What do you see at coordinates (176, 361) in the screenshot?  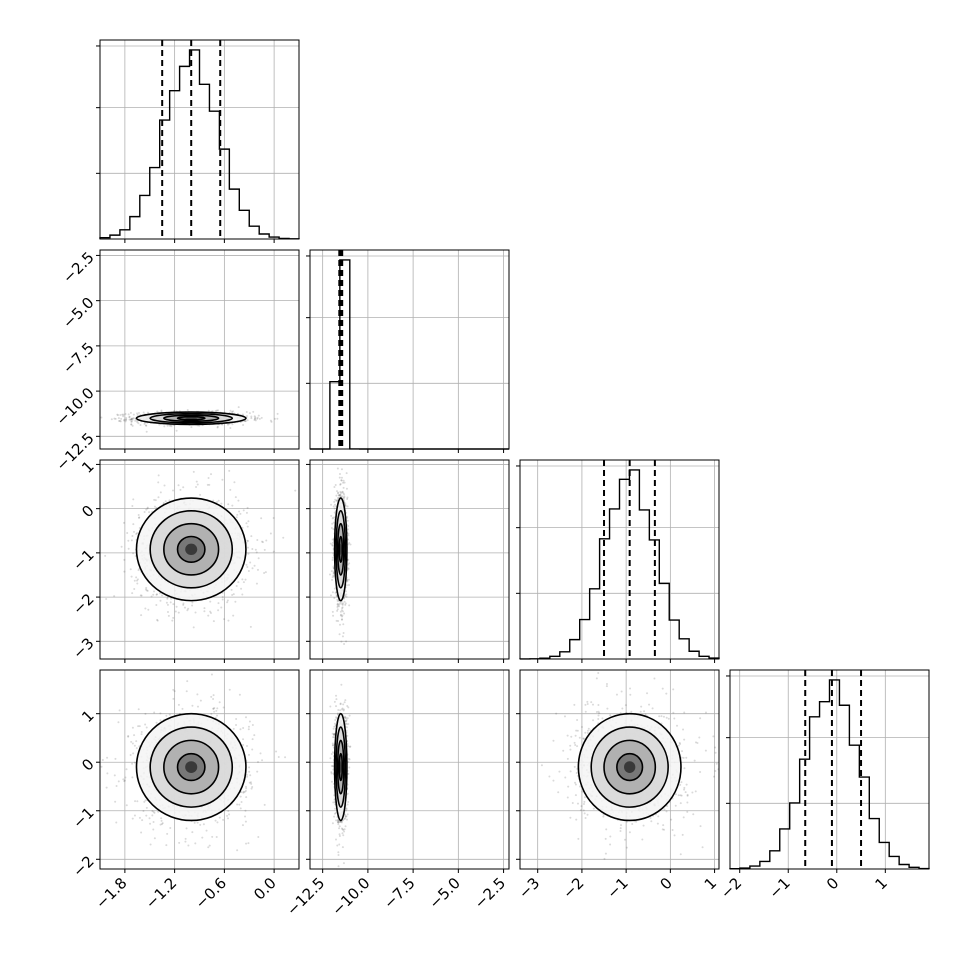 I see `panel-1-0: −12.5−10.0−7.5−5.0−2.5` at bounding box center [176, 361].